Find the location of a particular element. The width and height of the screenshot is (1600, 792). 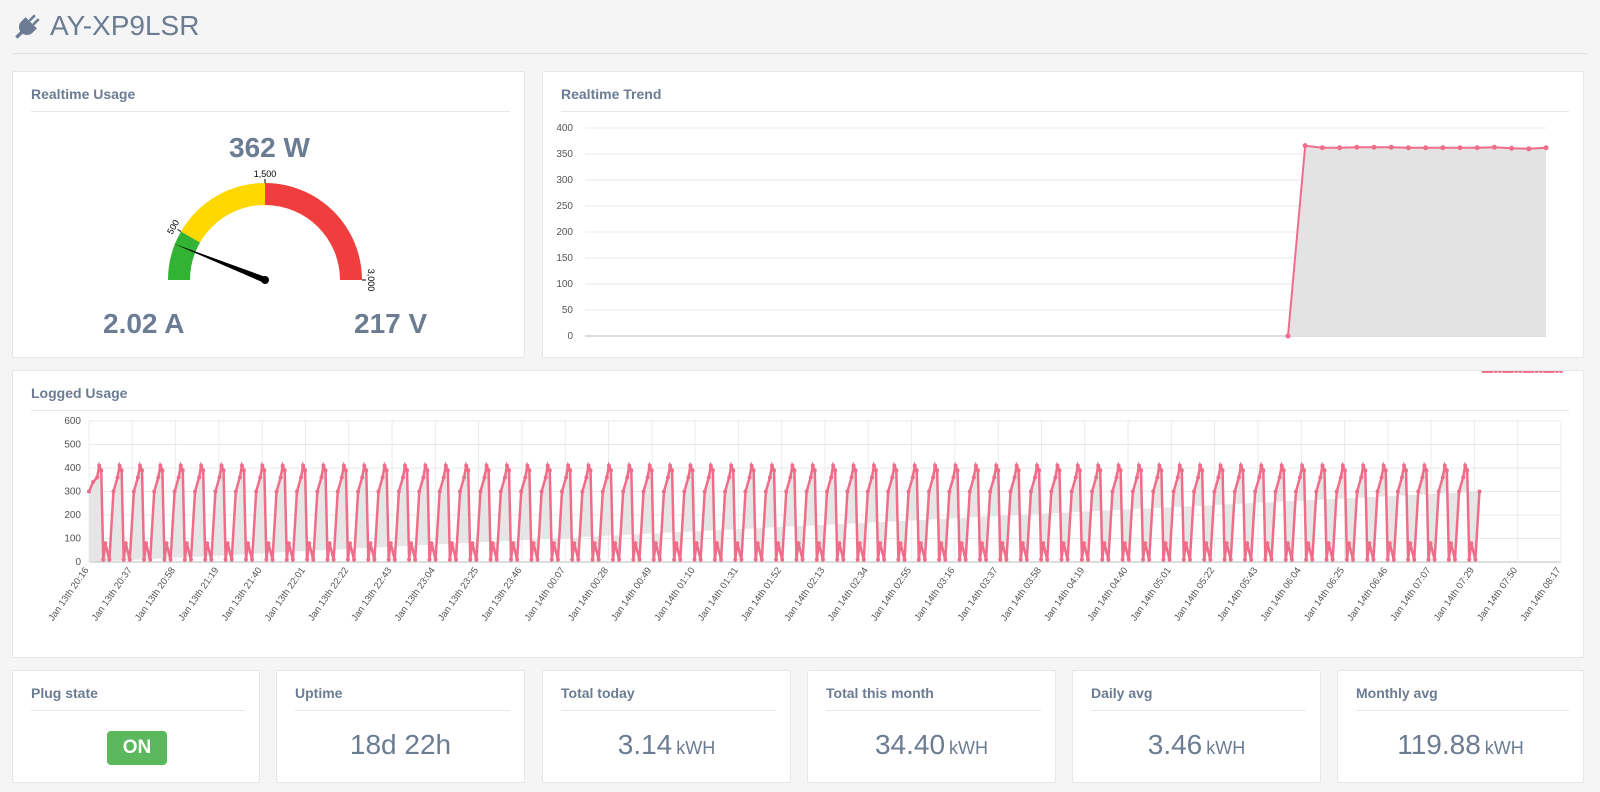

x-tick-label: Jan 14th 02:55 is located at coordinates (891, 594).